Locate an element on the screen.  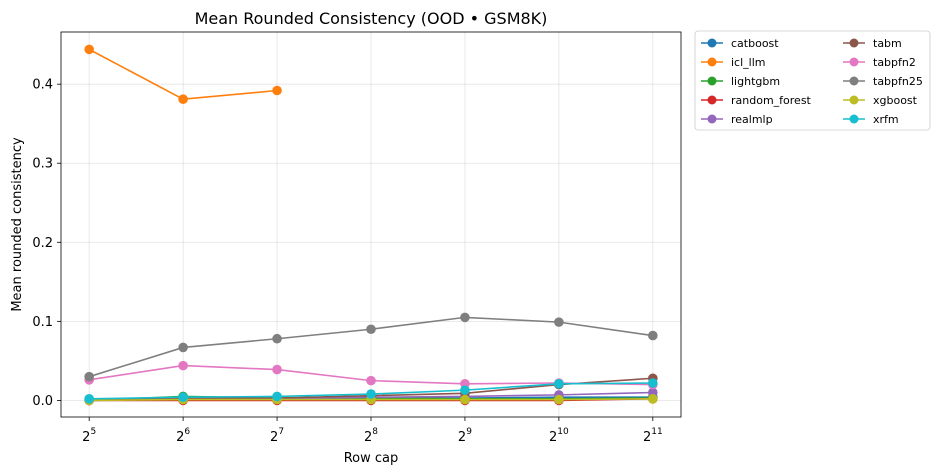
legend-marker-tabpfn25 is located at coordinates (854, 81).